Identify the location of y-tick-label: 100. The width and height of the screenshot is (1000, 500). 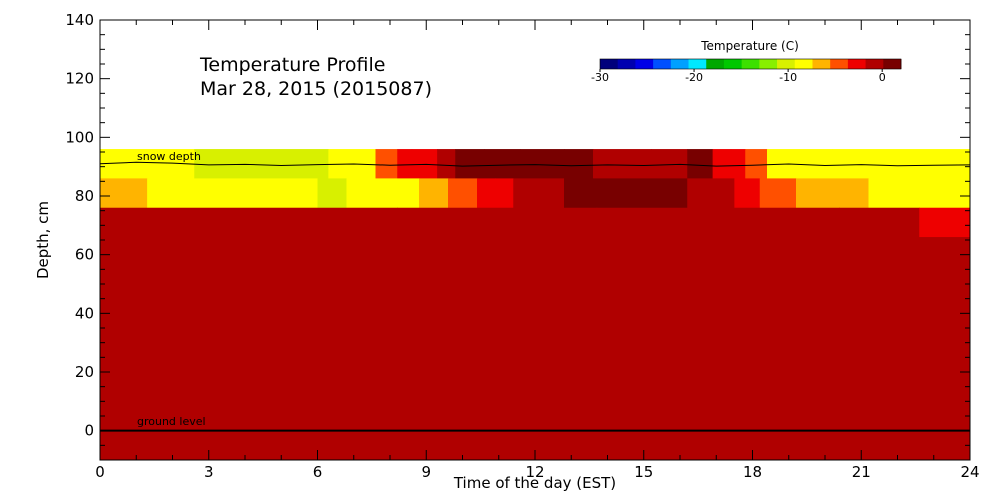
(79, 137).